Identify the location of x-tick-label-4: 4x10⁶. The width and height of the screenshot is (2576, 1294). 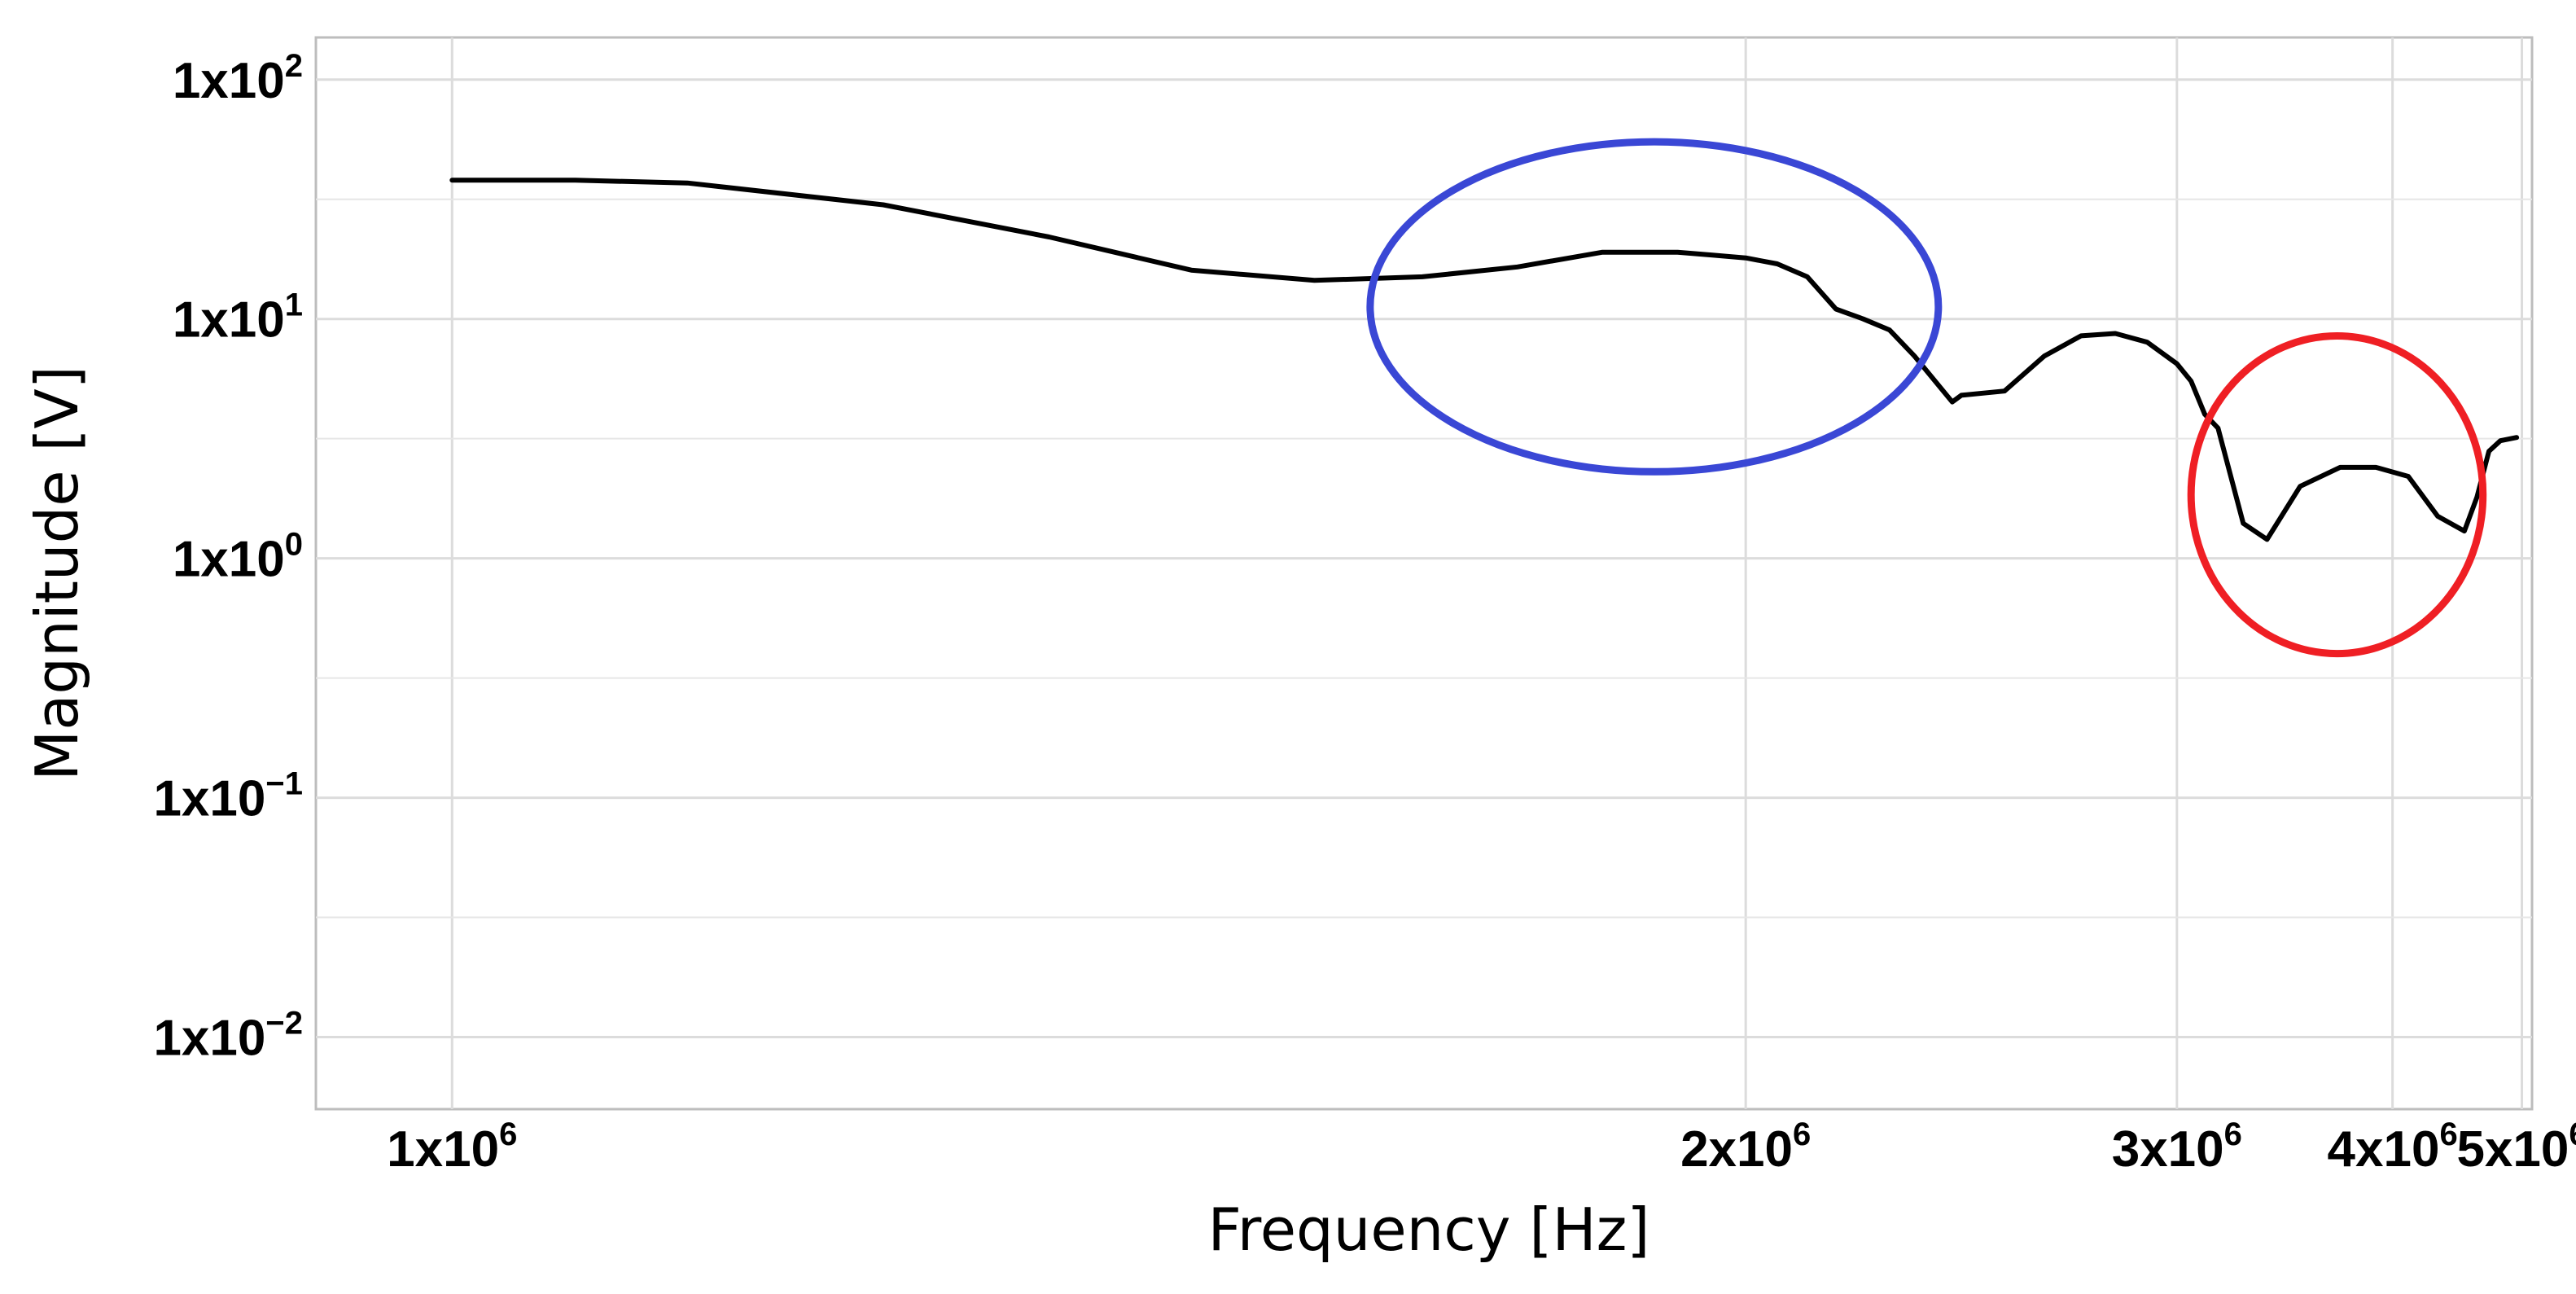
(2393, 1147).